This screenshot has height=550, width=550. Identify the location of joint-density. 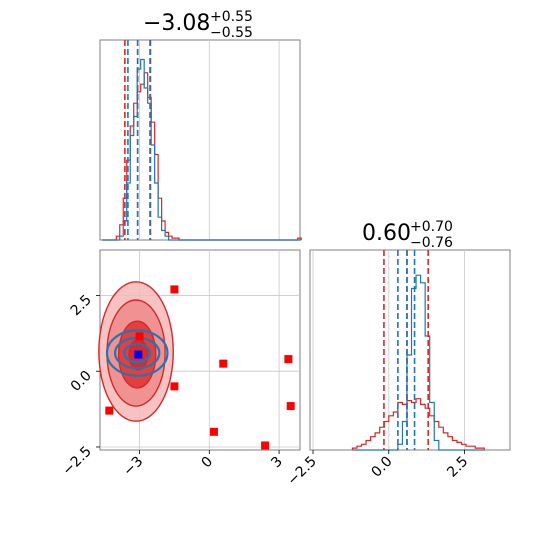
(196, 365).